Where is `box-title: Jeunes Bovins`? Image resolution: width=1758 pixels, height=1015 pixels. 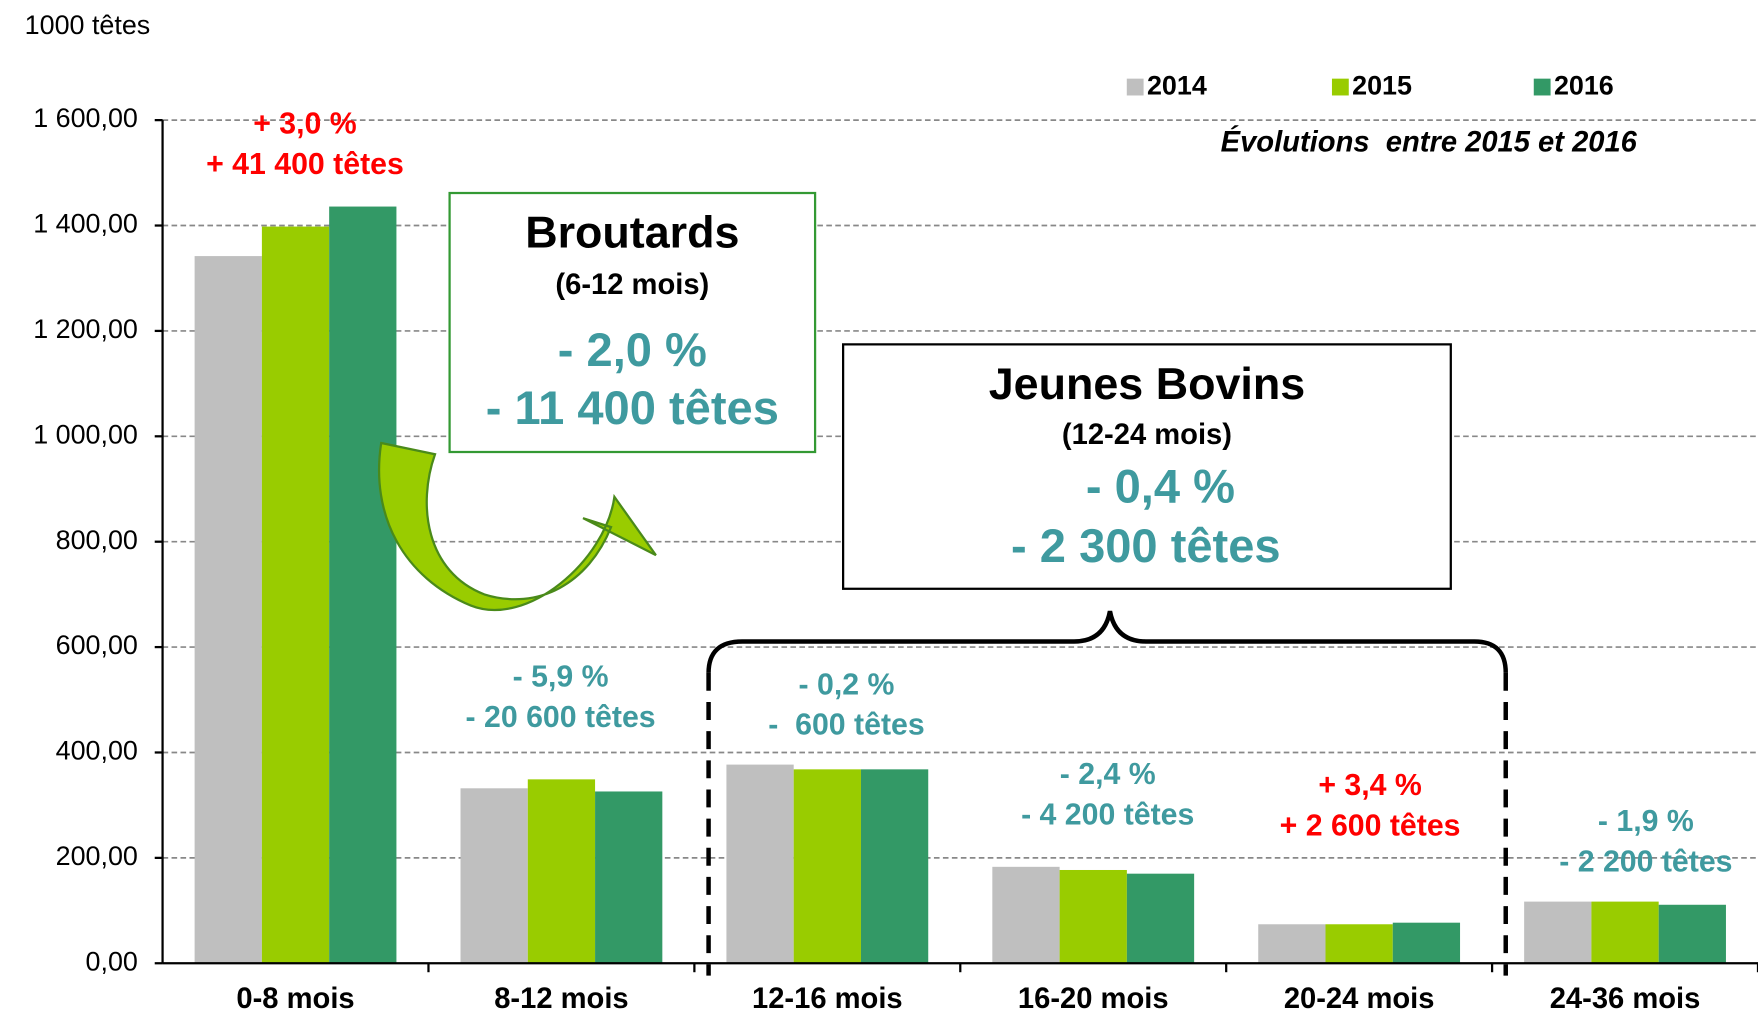
box-title: Jeunes Bovins is located at coordinates (1147, 383).